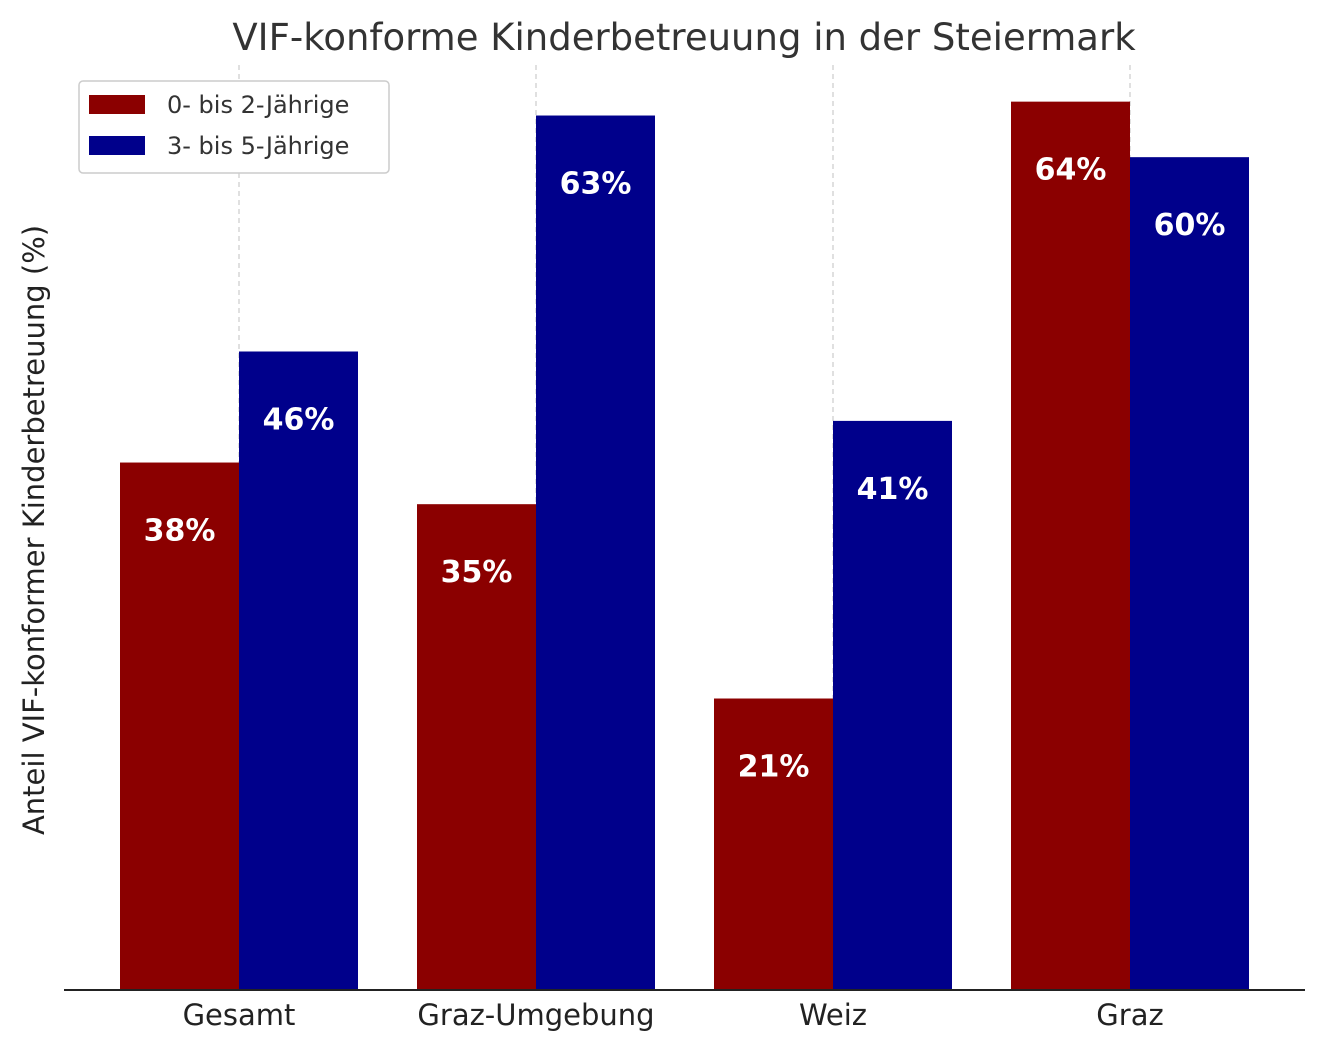 This screenshot has width=1324, height=1053. What do you see at coordinates (596, 184) in the screenshot?
I see `bar-label-3-5-graz-umgebung: 63%` at bounding box center [596, 184].